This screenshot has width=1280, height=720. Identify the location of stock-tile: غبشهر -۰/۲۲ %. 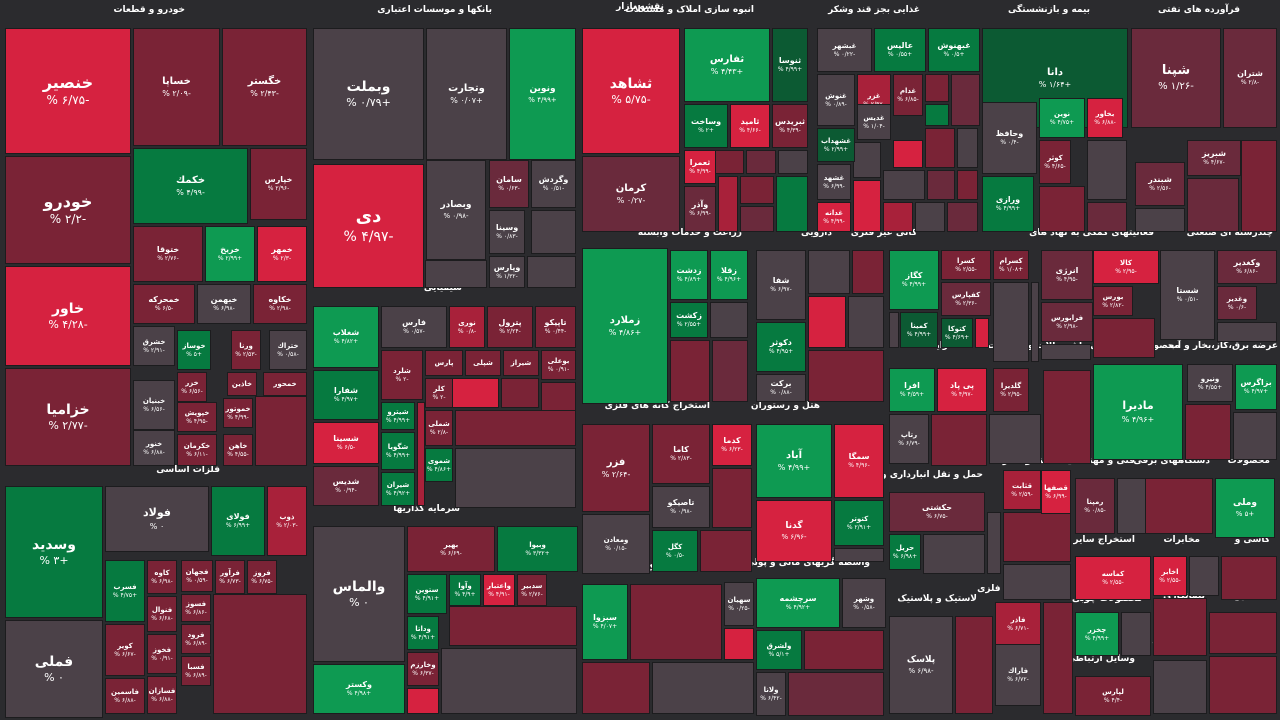
(844, 50).